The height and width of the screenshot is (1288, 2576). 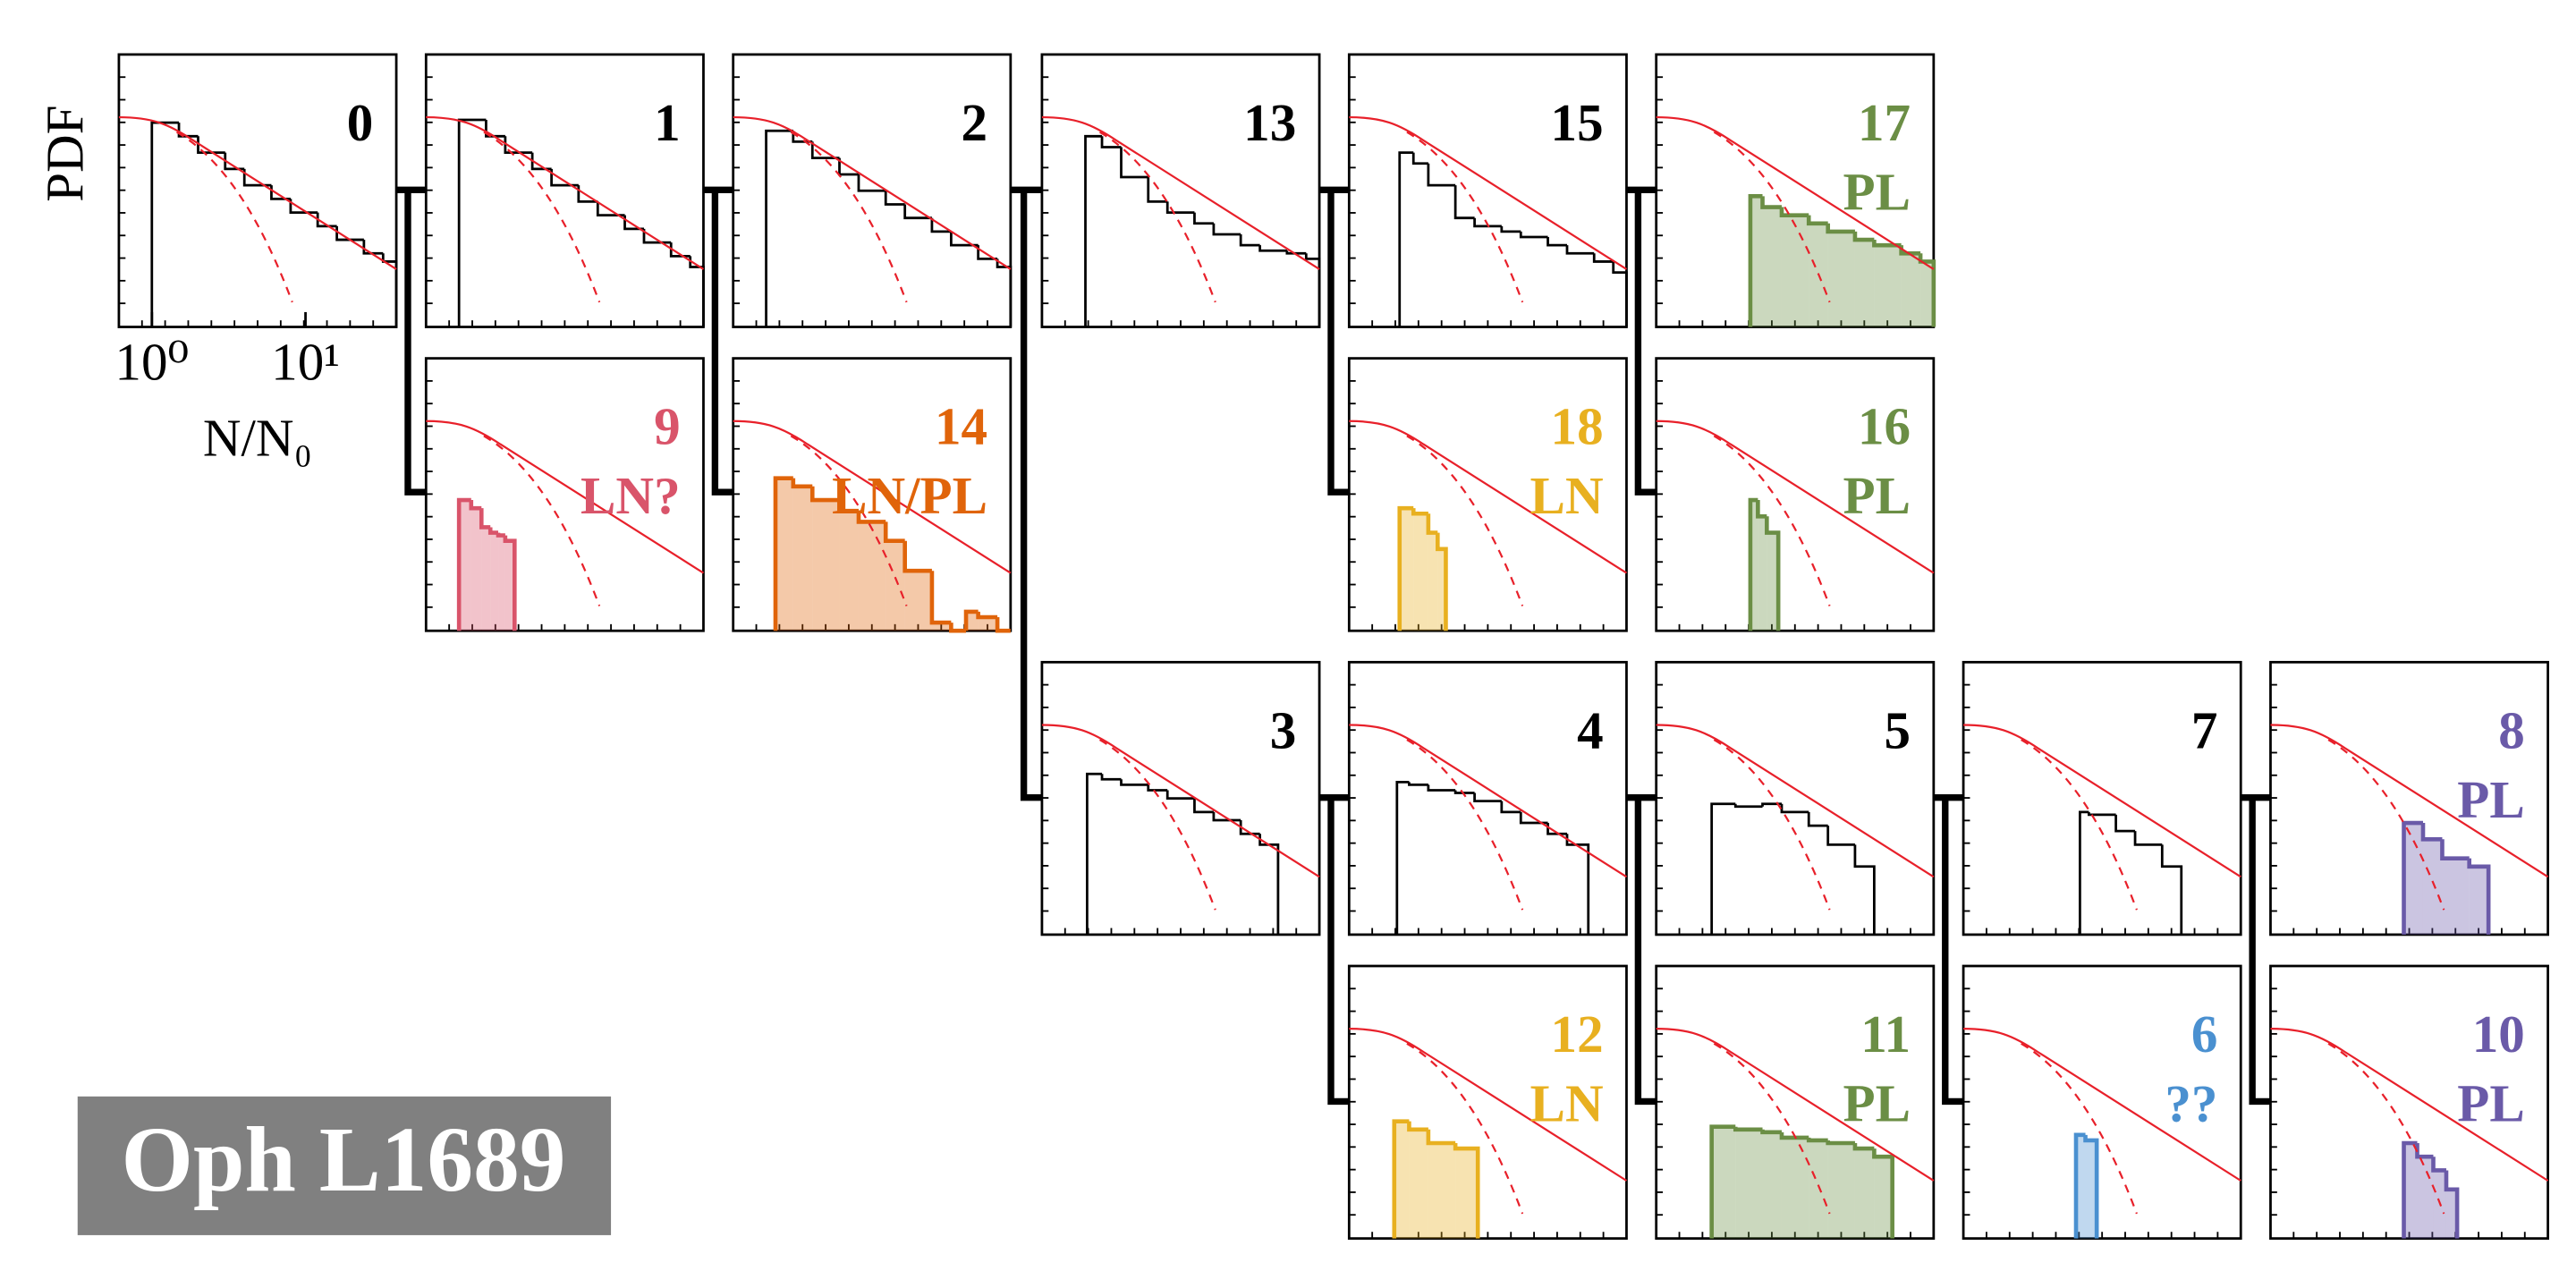 I want to click on panel-number: 7, so click(x=2204, y=729).